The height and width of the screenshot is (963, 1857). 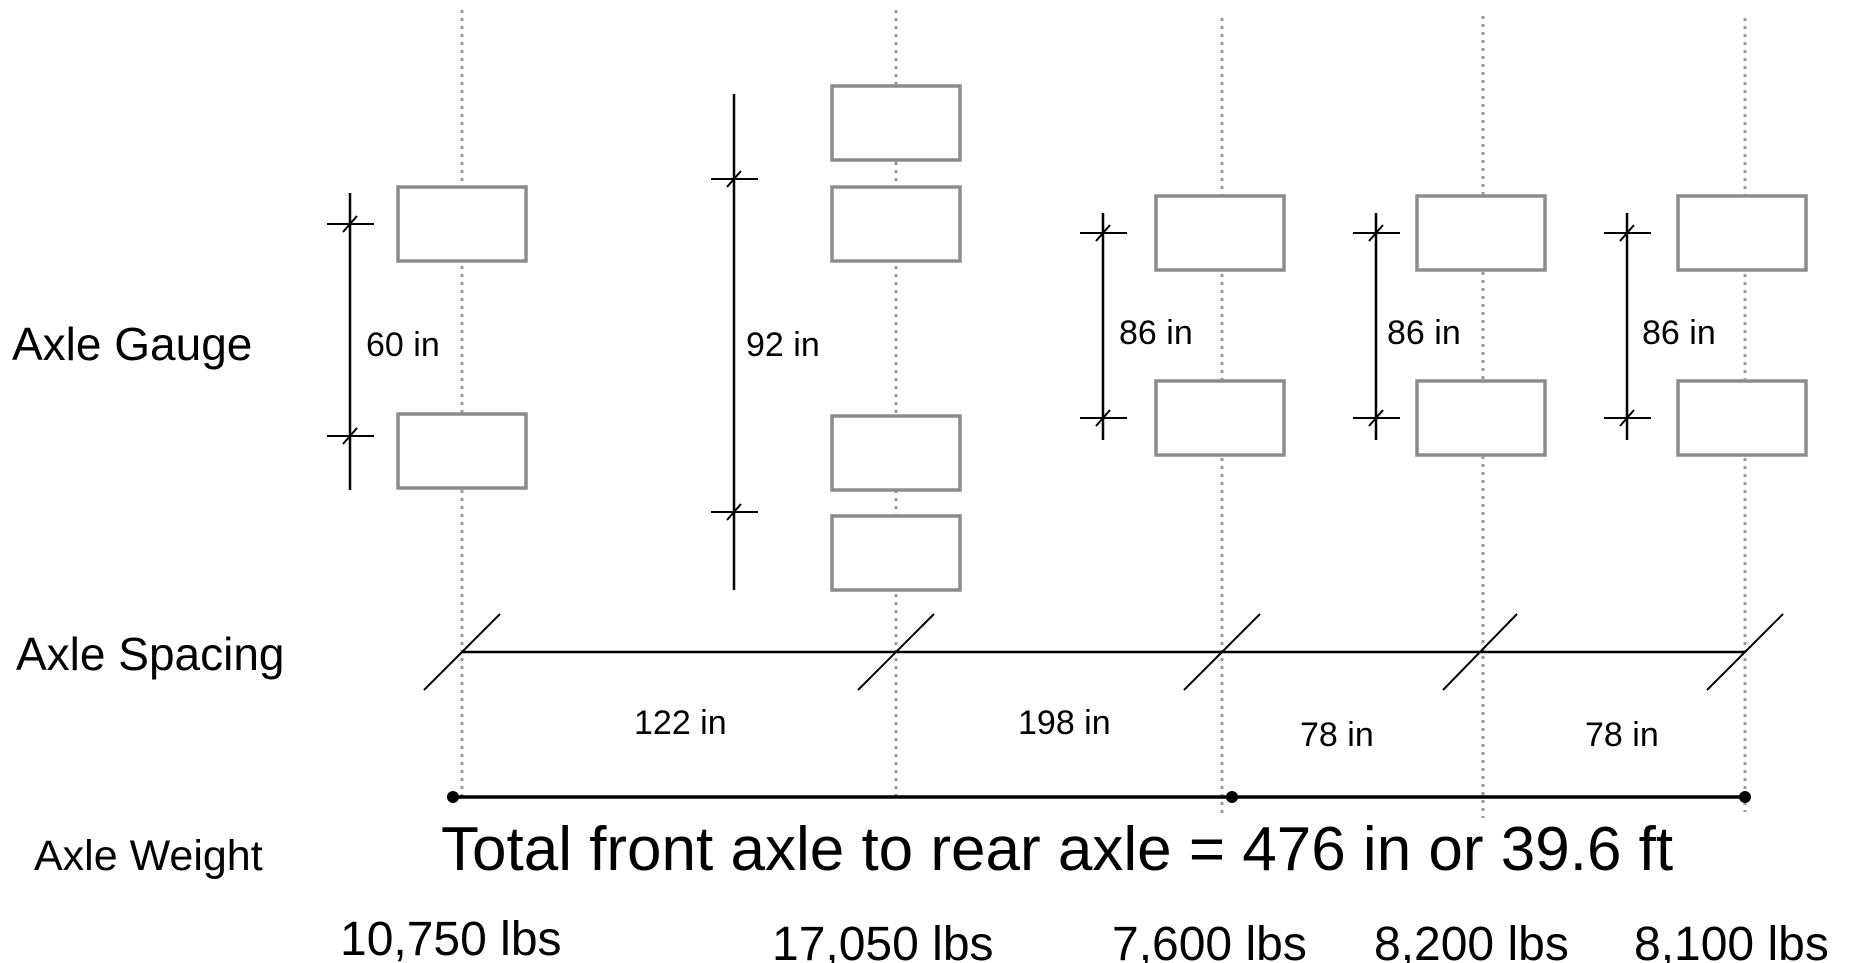 What do you see at coordinates (1232, 797) in the screenshot?
I see `total-mid-dot` at bounding box center [1232, 797].